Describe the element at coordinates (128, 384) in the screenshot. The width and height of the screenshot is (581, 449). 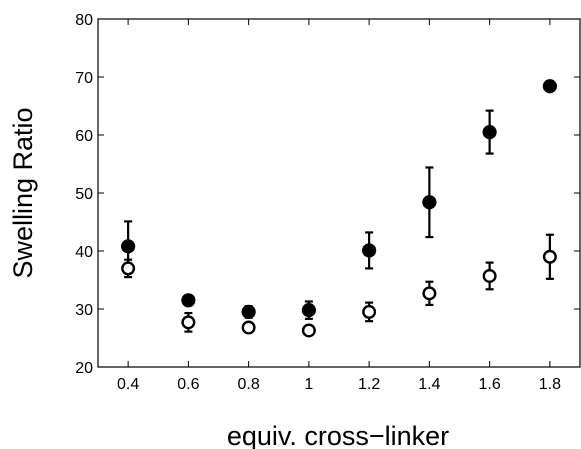
I see `x-tick-label: 0.4` at that location.